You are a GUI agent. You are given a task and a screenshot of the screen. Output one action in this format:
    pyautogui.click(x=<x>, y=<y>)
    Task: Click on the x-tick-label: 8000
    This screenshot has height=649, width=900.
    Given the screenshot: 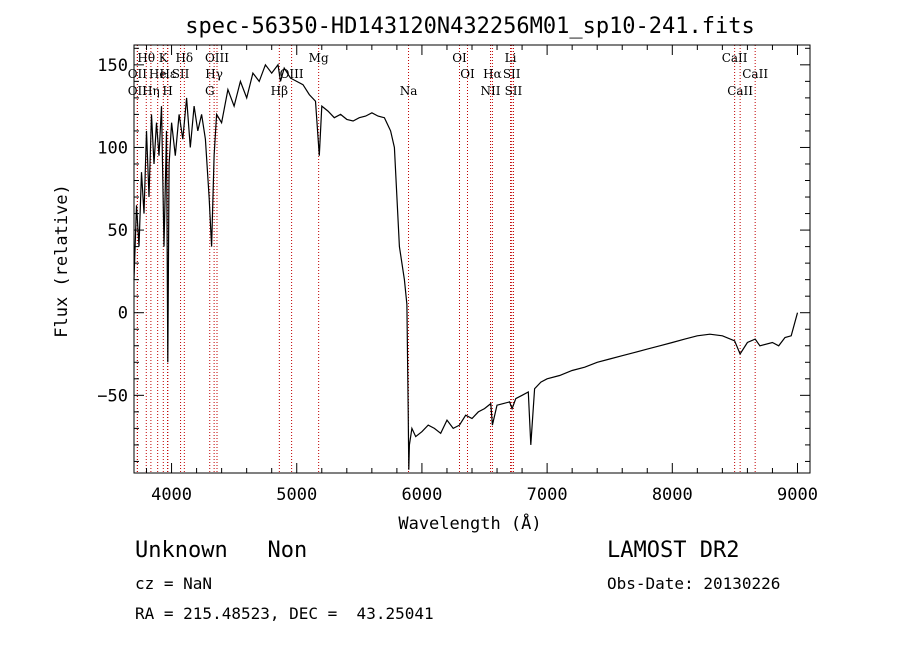 What is the action you would take?
    pyautogui.click(x=672, y=495)
    